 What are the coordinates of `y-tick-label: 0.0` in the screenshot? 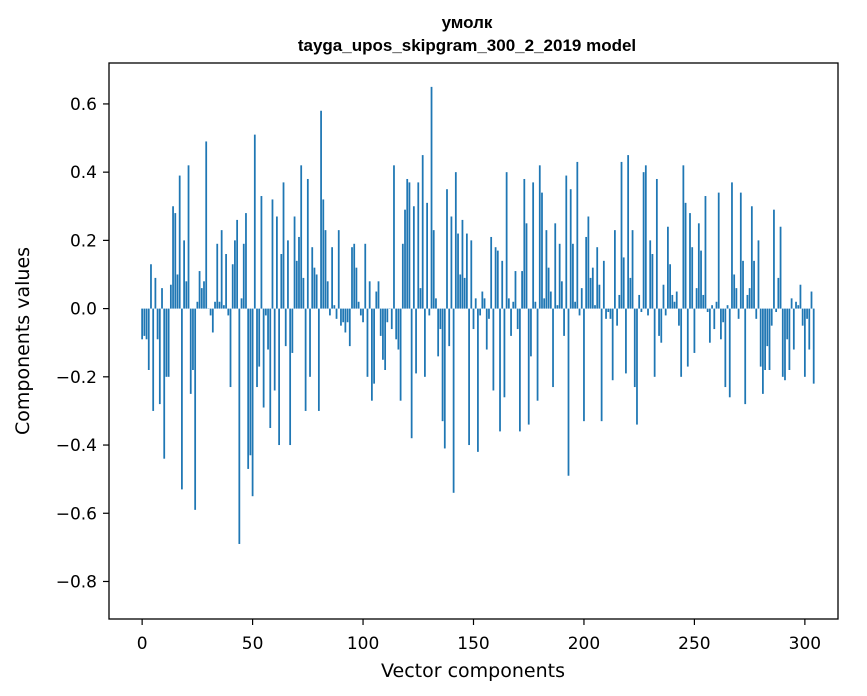 It's located at (83, 310).